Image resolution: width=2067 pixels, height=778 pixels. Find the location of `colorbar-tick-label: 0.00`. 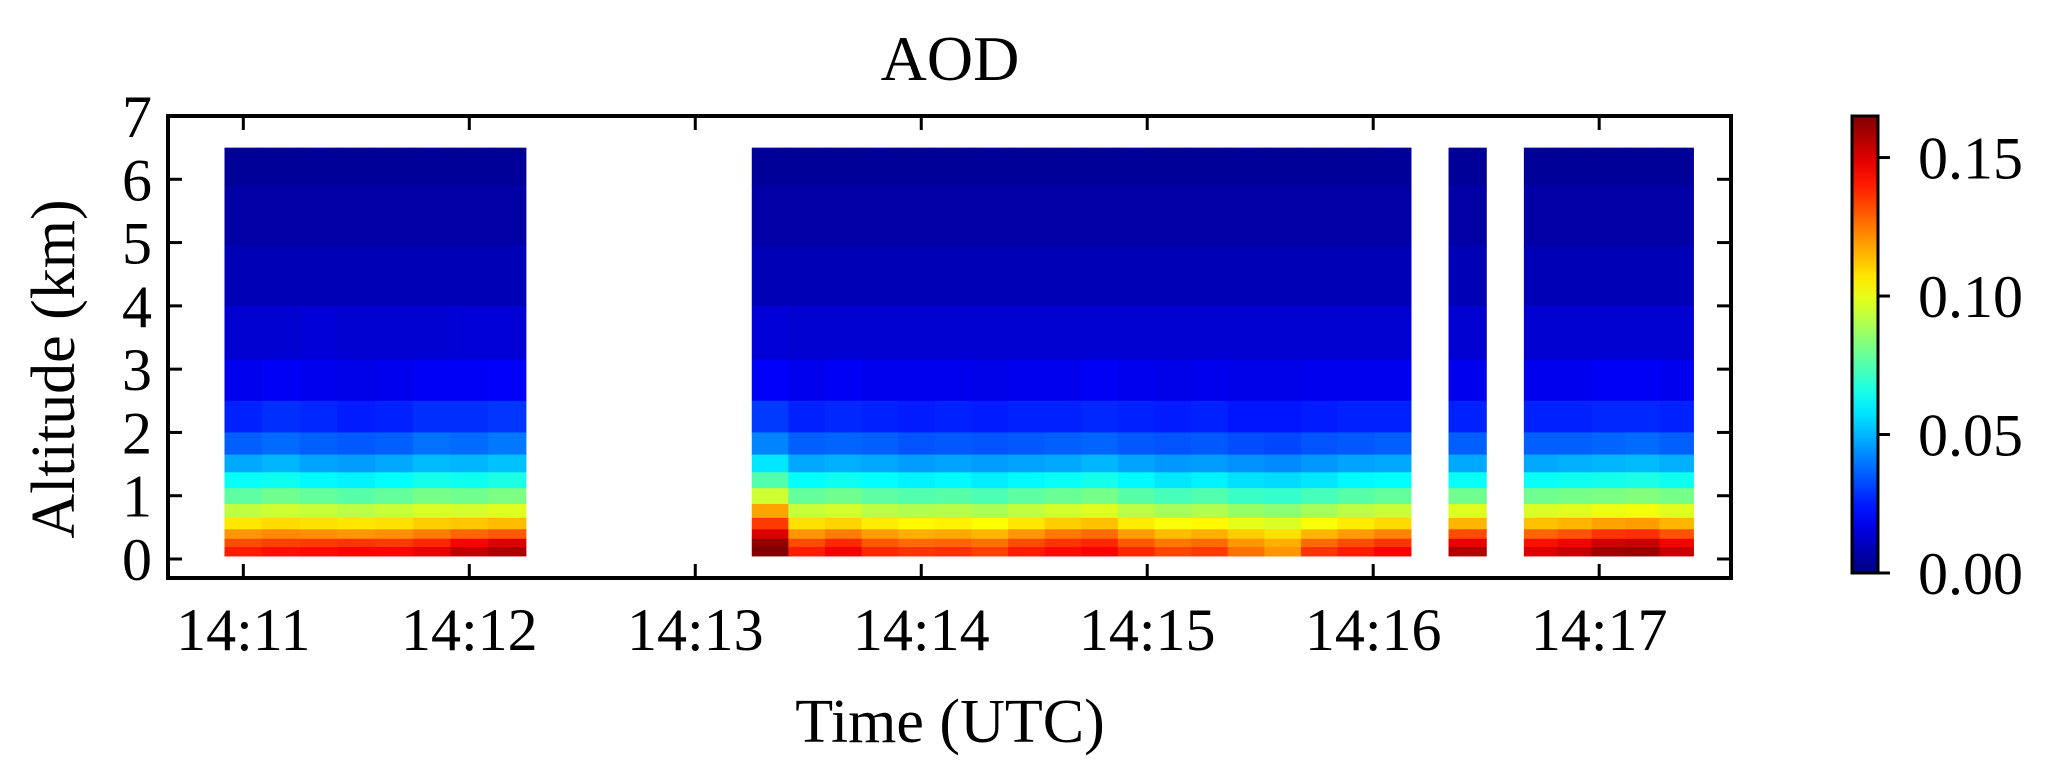

colorbar-tick-label: 0.00 is located at coordinates (1970, 574).